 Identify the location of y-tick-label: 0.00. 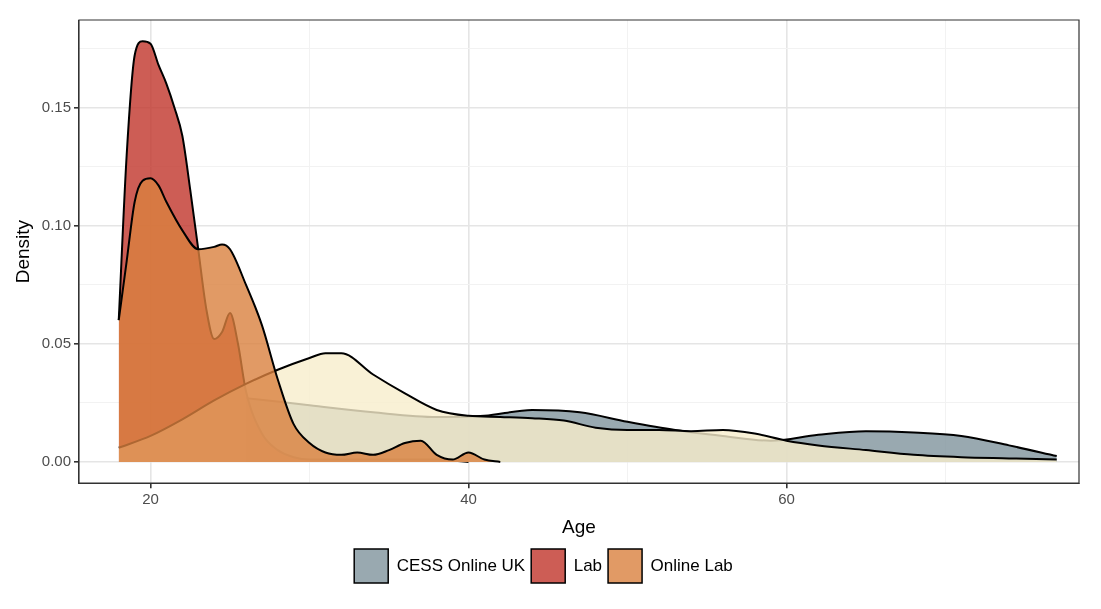
(56, 461).